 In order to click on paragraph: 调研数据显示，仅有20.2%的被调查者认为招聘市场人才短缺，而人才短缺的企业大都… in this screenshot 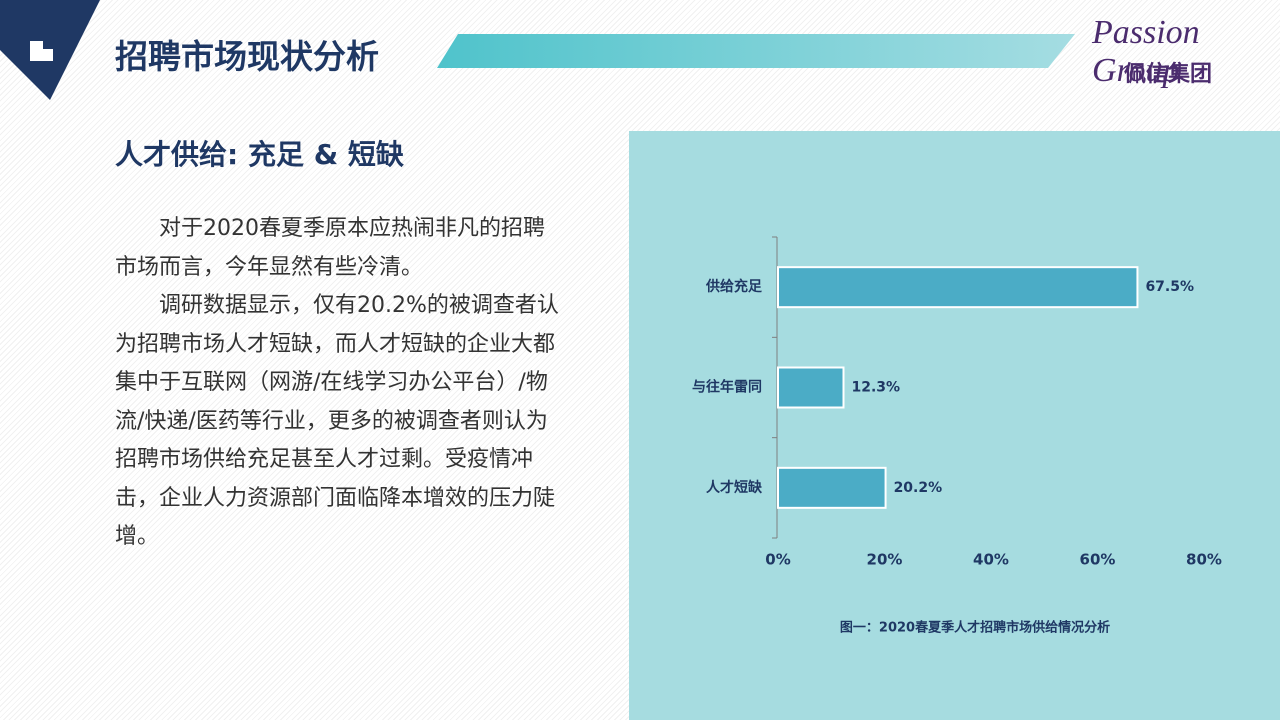, I will do `click(337, 421)`.